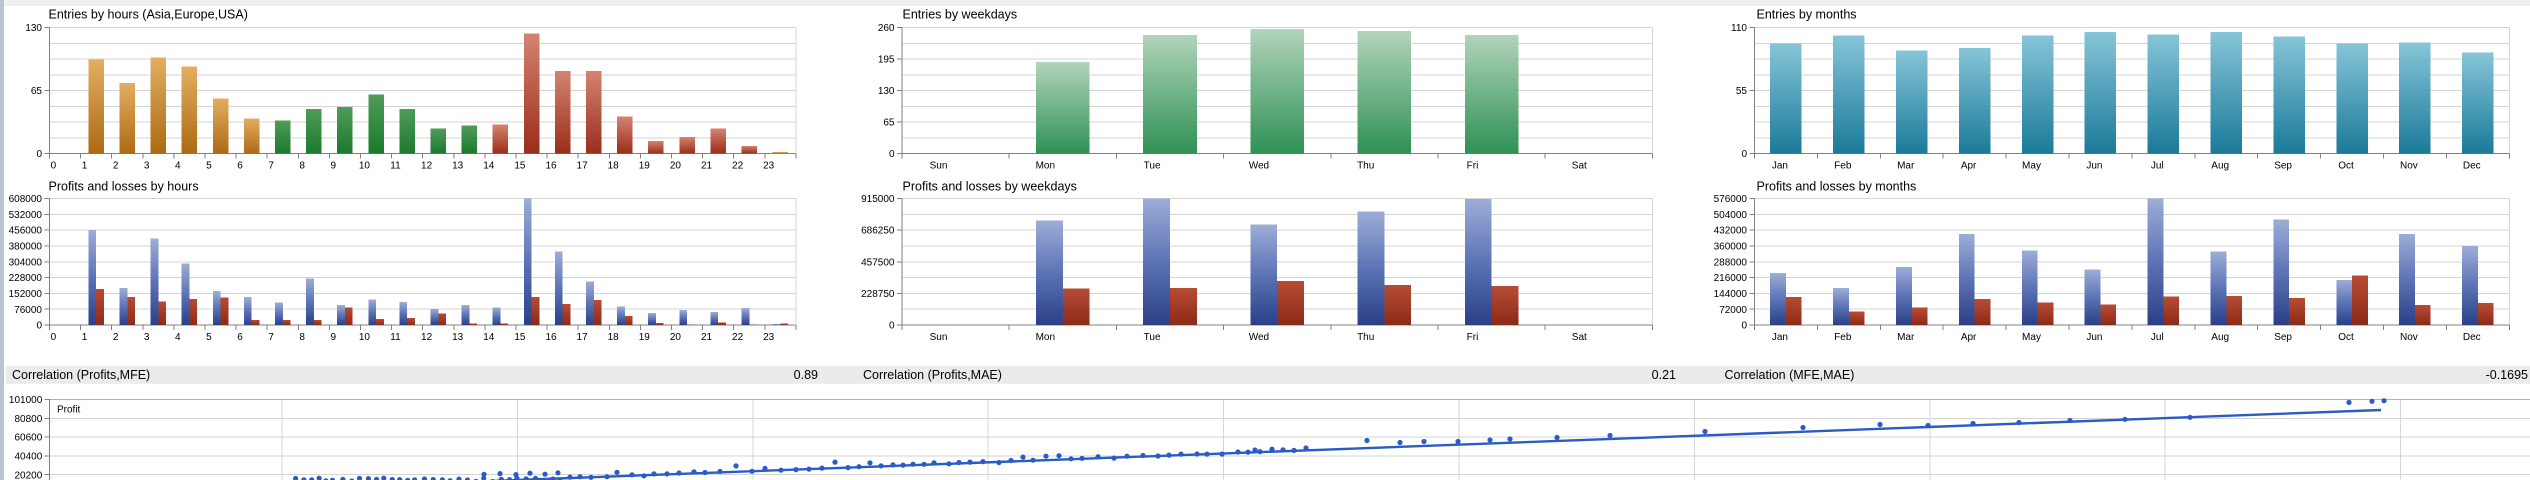 The height and width of the screenshot is (480, 2530). What do you see at coordinates (676, 337) in the screenshot?
I see `svg-text: 20` at bounding box center [676, 337].